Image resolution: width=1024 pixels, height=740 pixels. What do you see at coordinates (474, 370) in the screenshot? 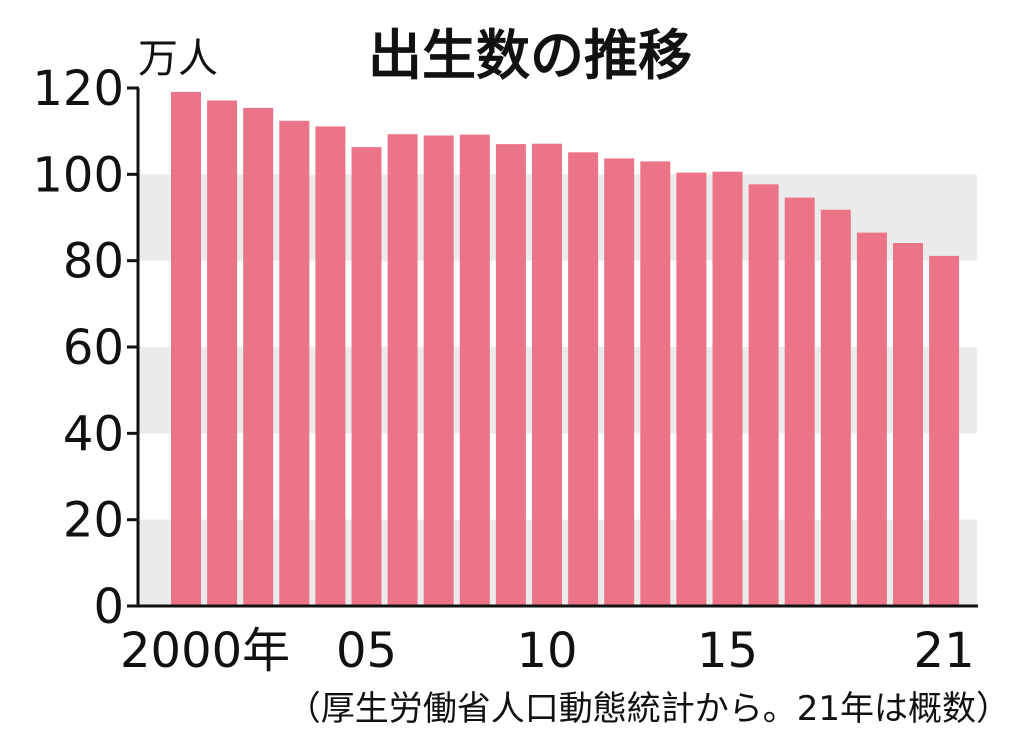
I see `bar-2008` at bounding box center [474, 370].